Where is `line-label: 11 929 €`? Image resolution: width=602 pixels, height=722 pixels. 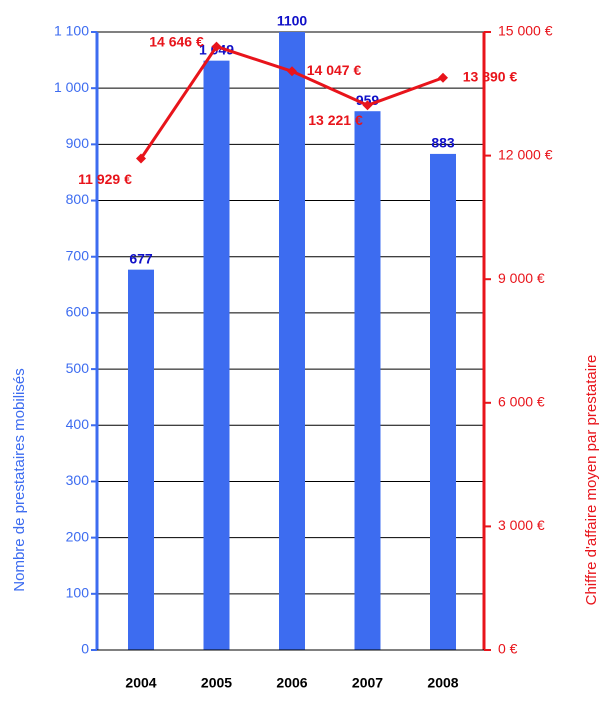 line-label: 11 929 € is located at coordinates (105, 179).